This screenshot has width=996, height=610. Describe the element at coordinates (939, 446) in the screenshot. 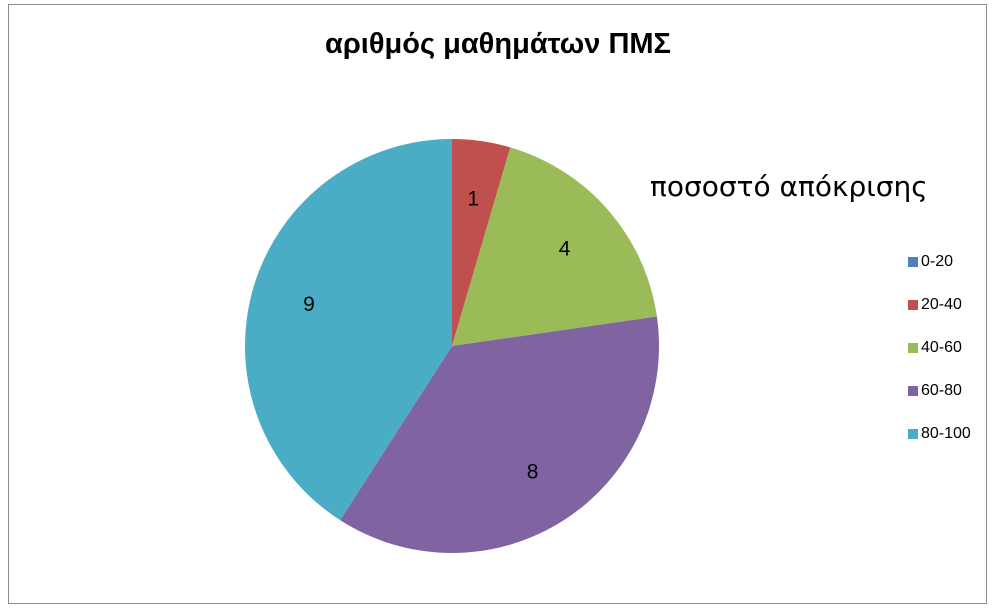

I see `legend-item: 80-100` at that location.